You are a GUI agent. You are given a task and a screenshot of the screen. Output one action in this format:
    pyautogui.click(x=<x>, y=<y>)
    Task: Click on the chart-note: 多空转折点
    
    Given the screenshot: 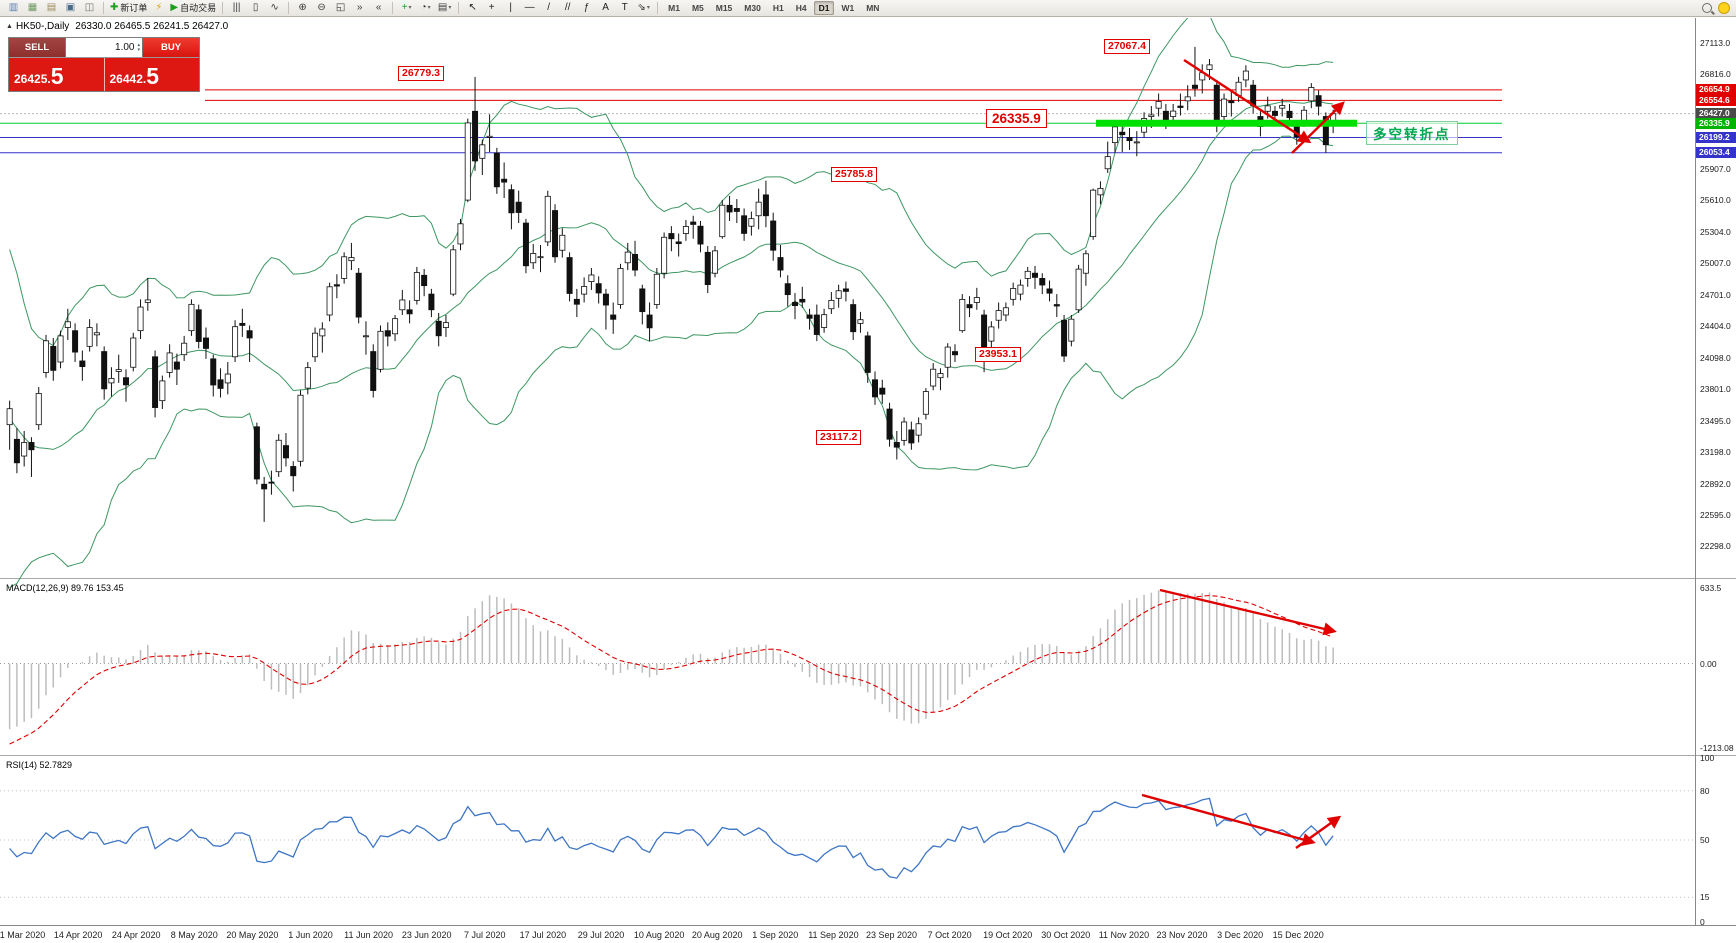 What is the action you would take?
    pyautogui.click(x=1412, y=133)
    